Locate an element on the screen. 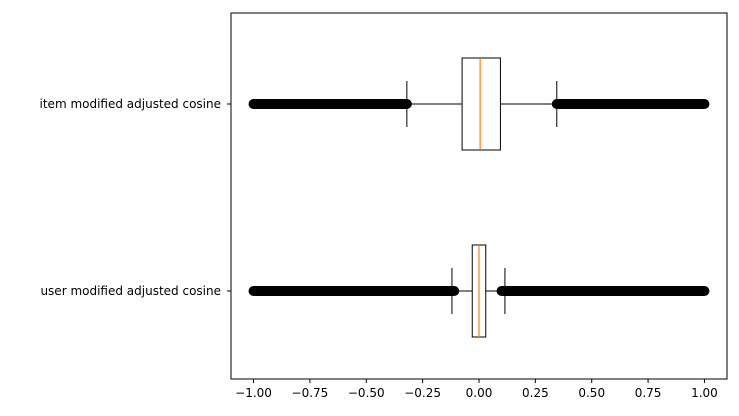  y-tick-label-1: user modified adjusted cosine is located at coordinates (130, 291).